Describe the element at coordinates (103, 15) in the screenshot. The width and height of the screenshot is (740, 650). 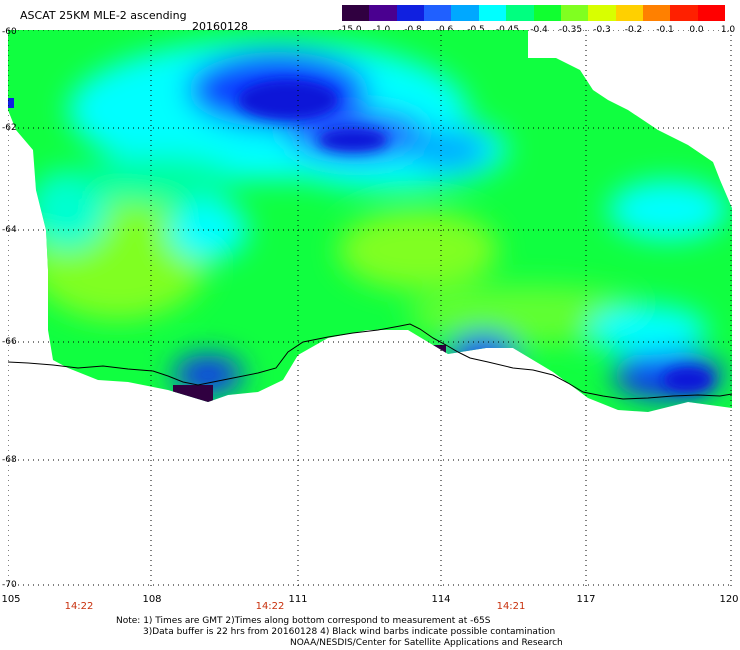
I see `map-title: ASCAT 25KM MLE-2 ascending` at that location.